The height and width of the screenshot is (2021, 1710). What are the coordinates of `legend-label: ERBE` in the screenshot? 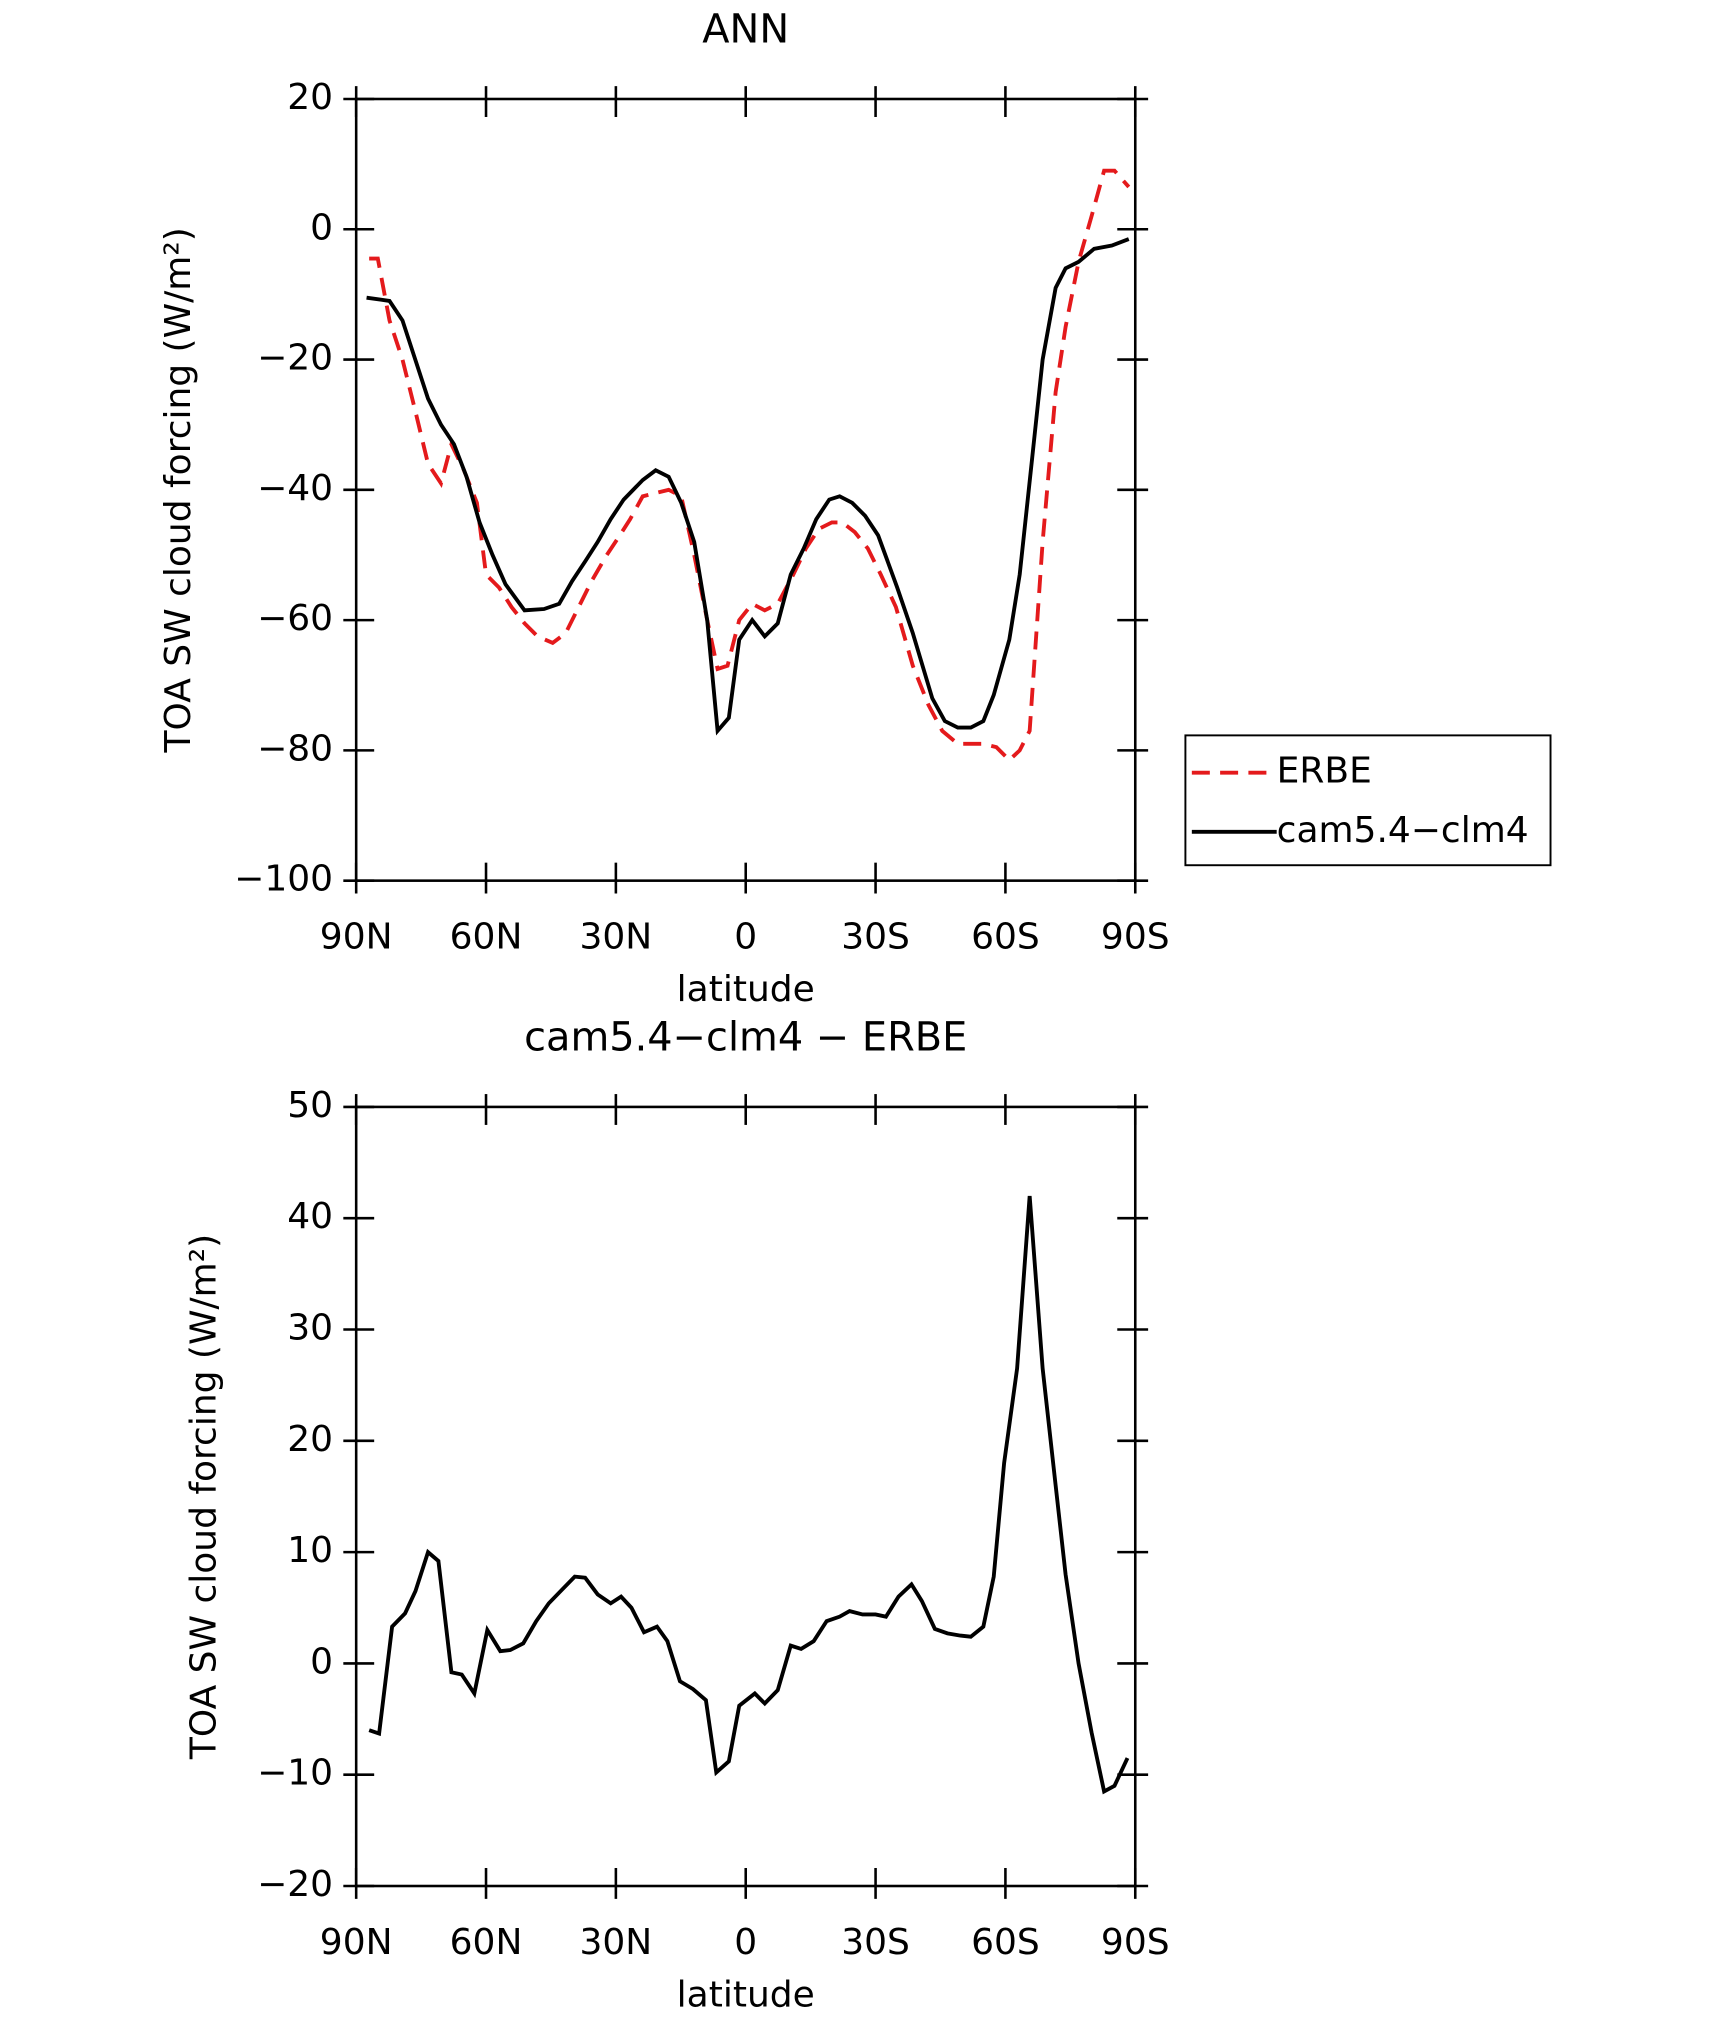 It's located at (1324, 771).